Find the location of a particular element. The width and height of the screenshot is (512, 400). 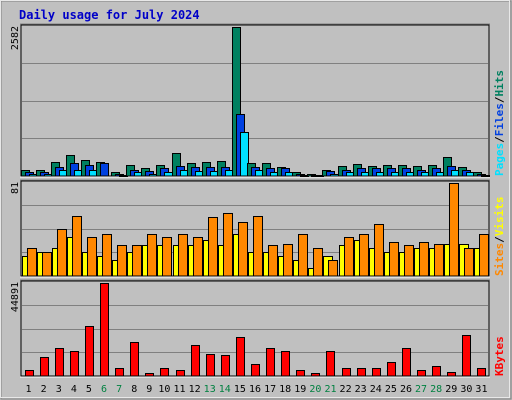

legend-hits: Hits is located at coordinates (499, 83).